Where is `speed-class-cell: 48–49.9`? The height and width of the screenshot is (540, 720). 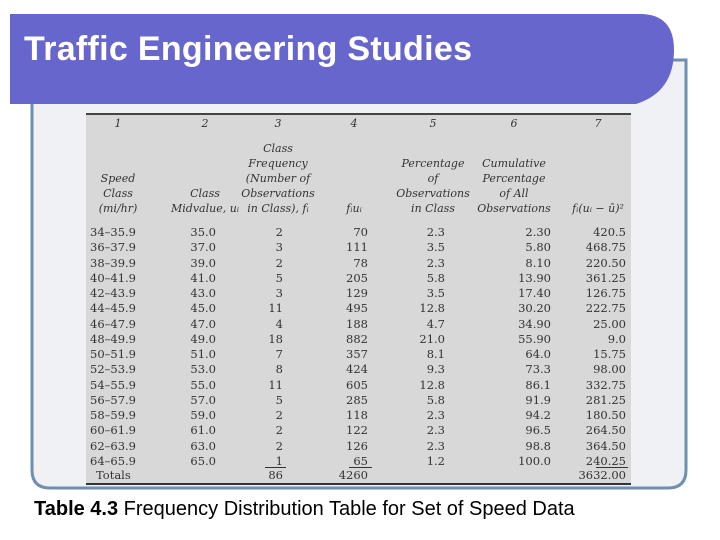
speed-class-cell: 48–49.9 is located at coordinates (113, 338).